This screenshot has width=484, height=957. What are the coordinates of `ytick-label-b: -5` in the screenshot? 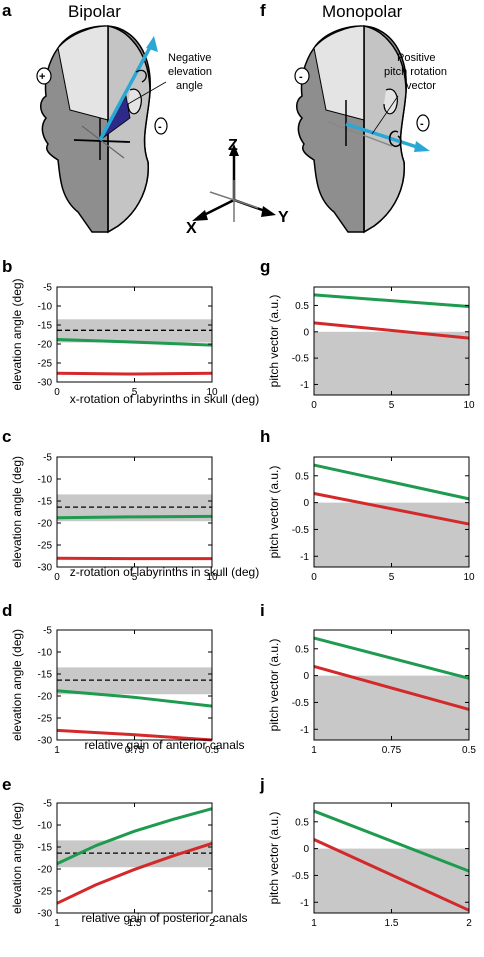 It's located at (47, 288).